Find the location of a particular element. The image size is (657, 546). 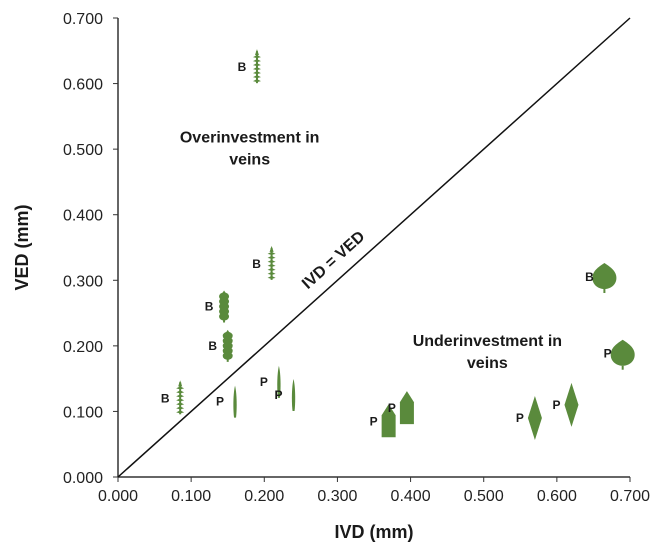

x-tick-label: 0.700 is located at coordinates (630, 496).